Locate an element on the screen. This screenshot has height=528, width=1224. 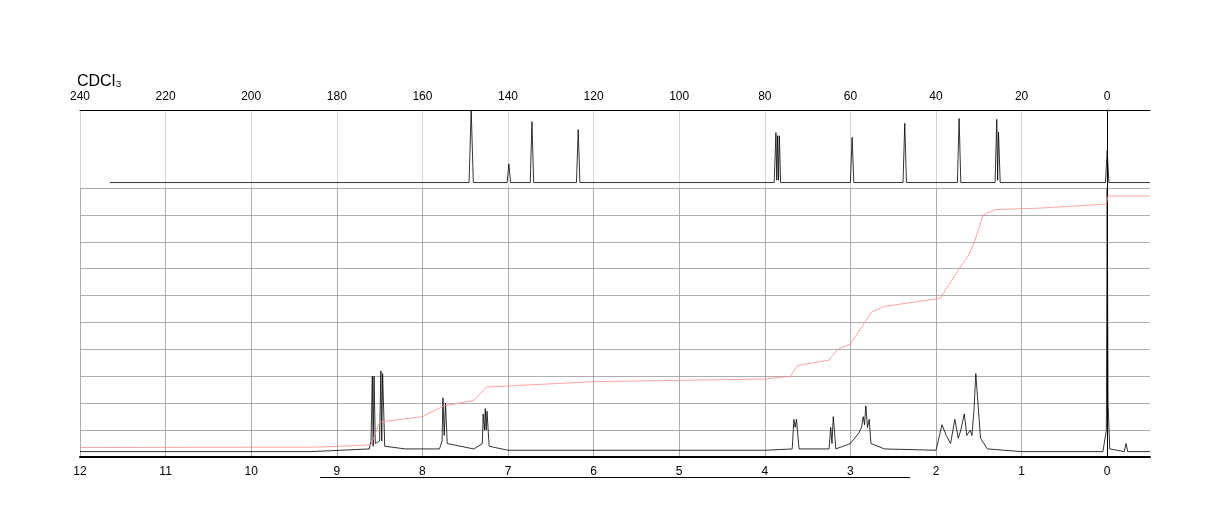
x-tick-label: 9 is located at coordinates (337, 471).